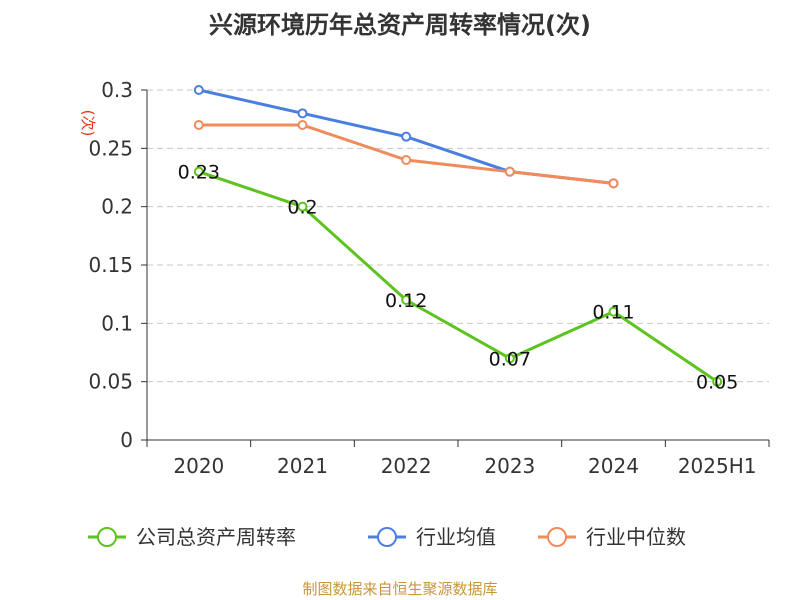 Image resolution: width=800 pixels, height=600 pixels. What do you see at coordinates (117, 90) in the screenshot?
I see `y-tick-label: 0.3` at bounding box center [117, 90].